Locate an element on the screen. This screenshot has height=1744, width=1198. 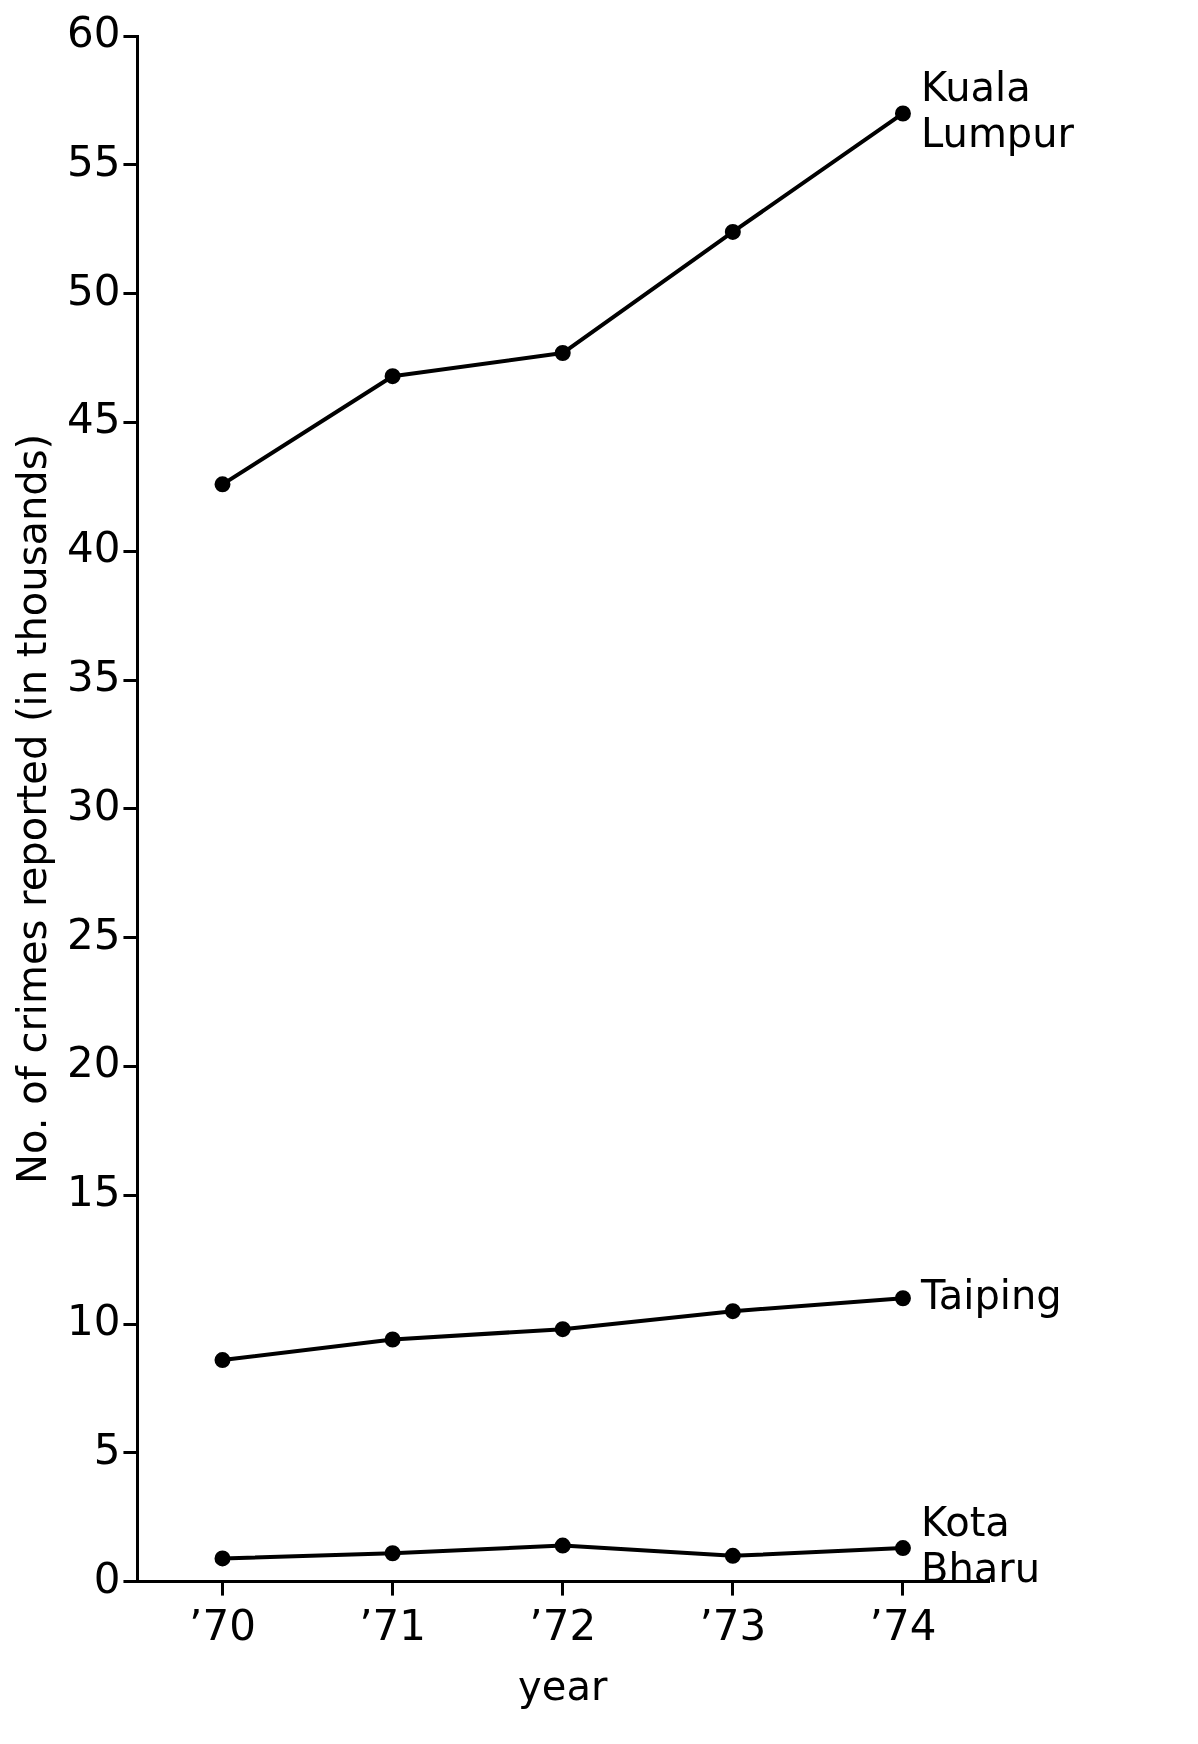
y-tick-label: 40 is located at coordinates (93, 548).